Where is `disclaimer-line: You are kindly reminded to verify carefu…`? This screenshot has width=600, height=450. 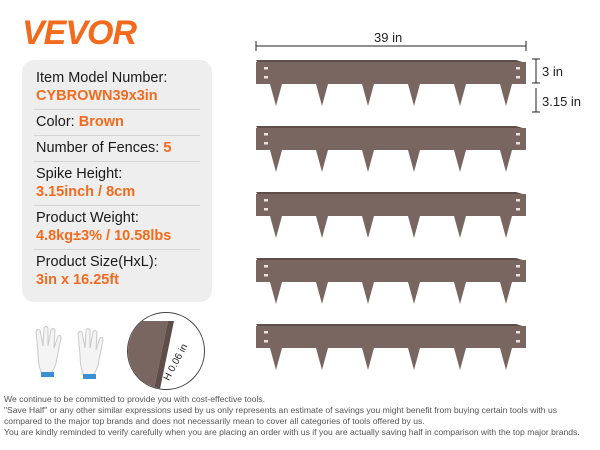
disclaimer-line: You are kindly reminded to verify carefu… is located at coordinates (292, 432).